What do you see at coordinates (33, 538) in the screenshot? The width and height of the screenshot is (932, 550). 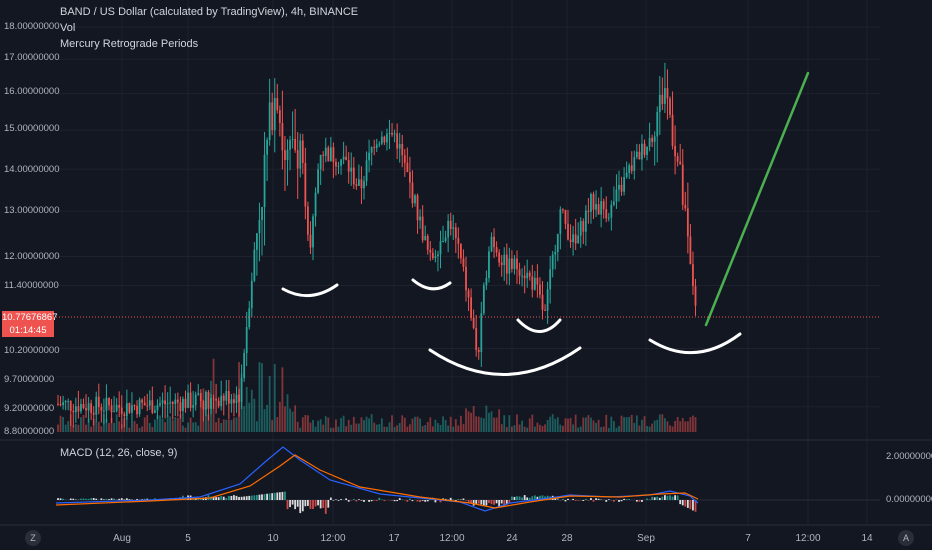 I see `zoom-button: Z` at bounding box center [33, 538].